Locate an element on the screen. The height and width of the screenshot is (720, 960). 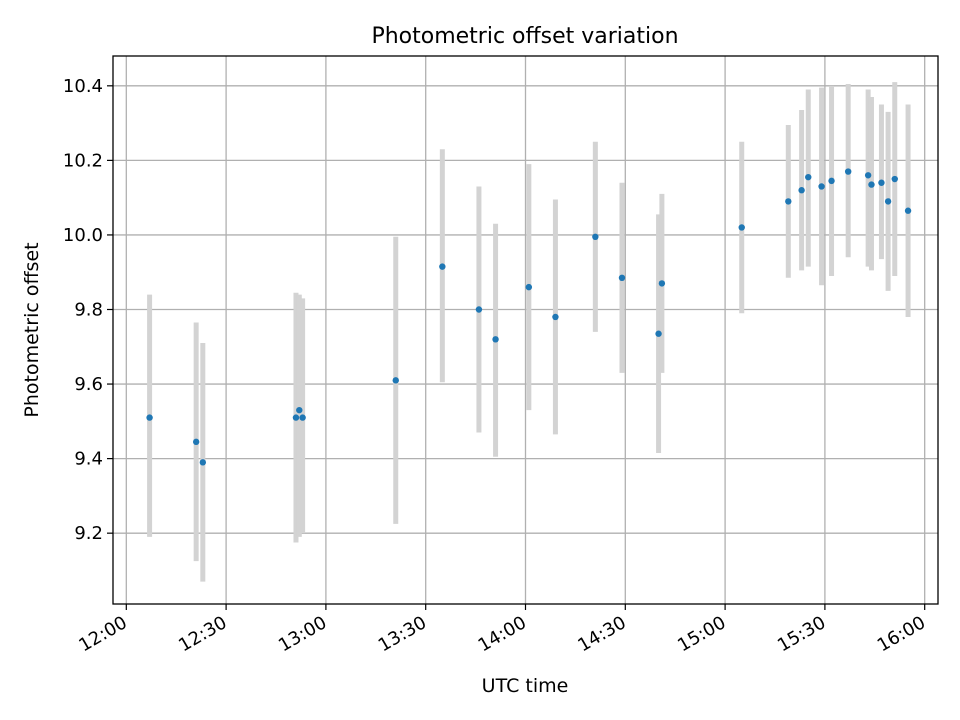
x-tick-label: 13:30 is located at coordinates (402, 634).